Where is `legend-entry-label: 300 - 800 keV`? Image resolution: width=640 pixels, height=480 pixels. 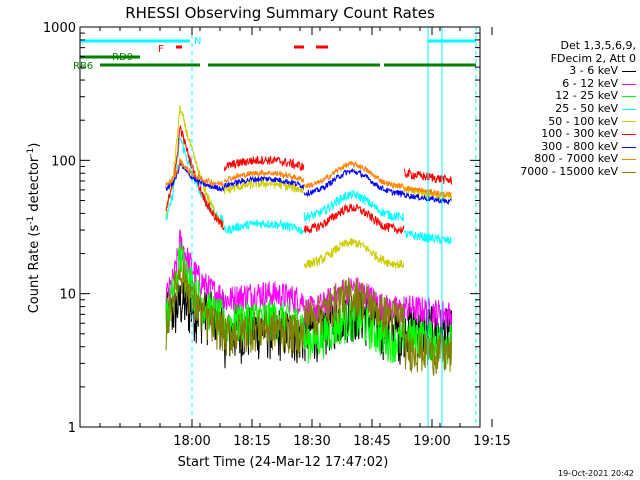 legend-entry-label: 300 - 800 keV is located at coordinates (579, 146).